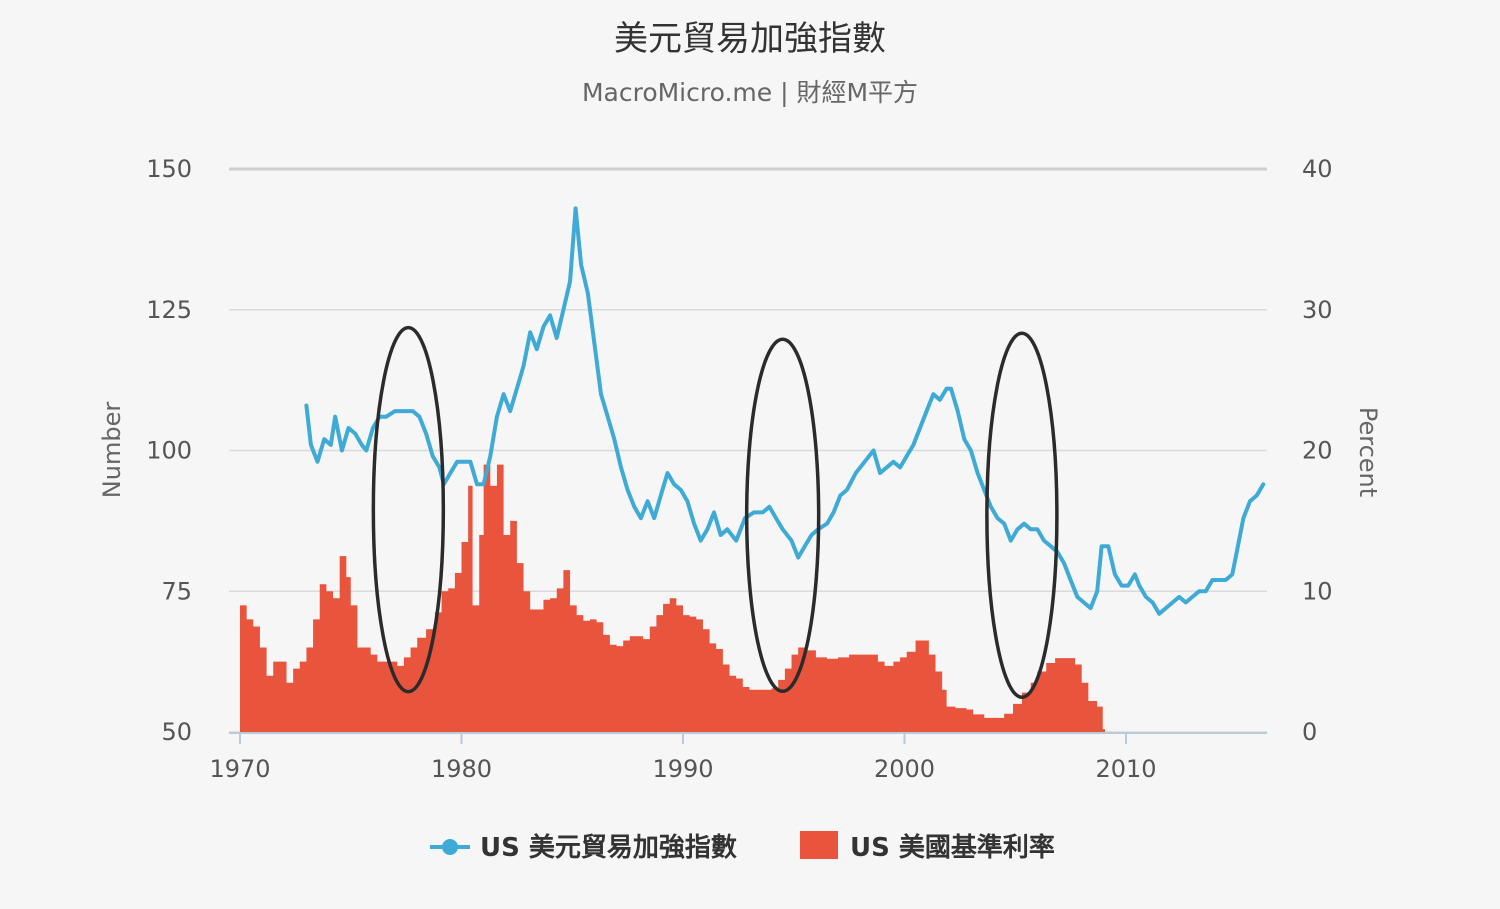 Image resolution: width=1500 pixels, height=909 pixels. I want to click on y-right-tick-label: 30, so click(1317, 310).